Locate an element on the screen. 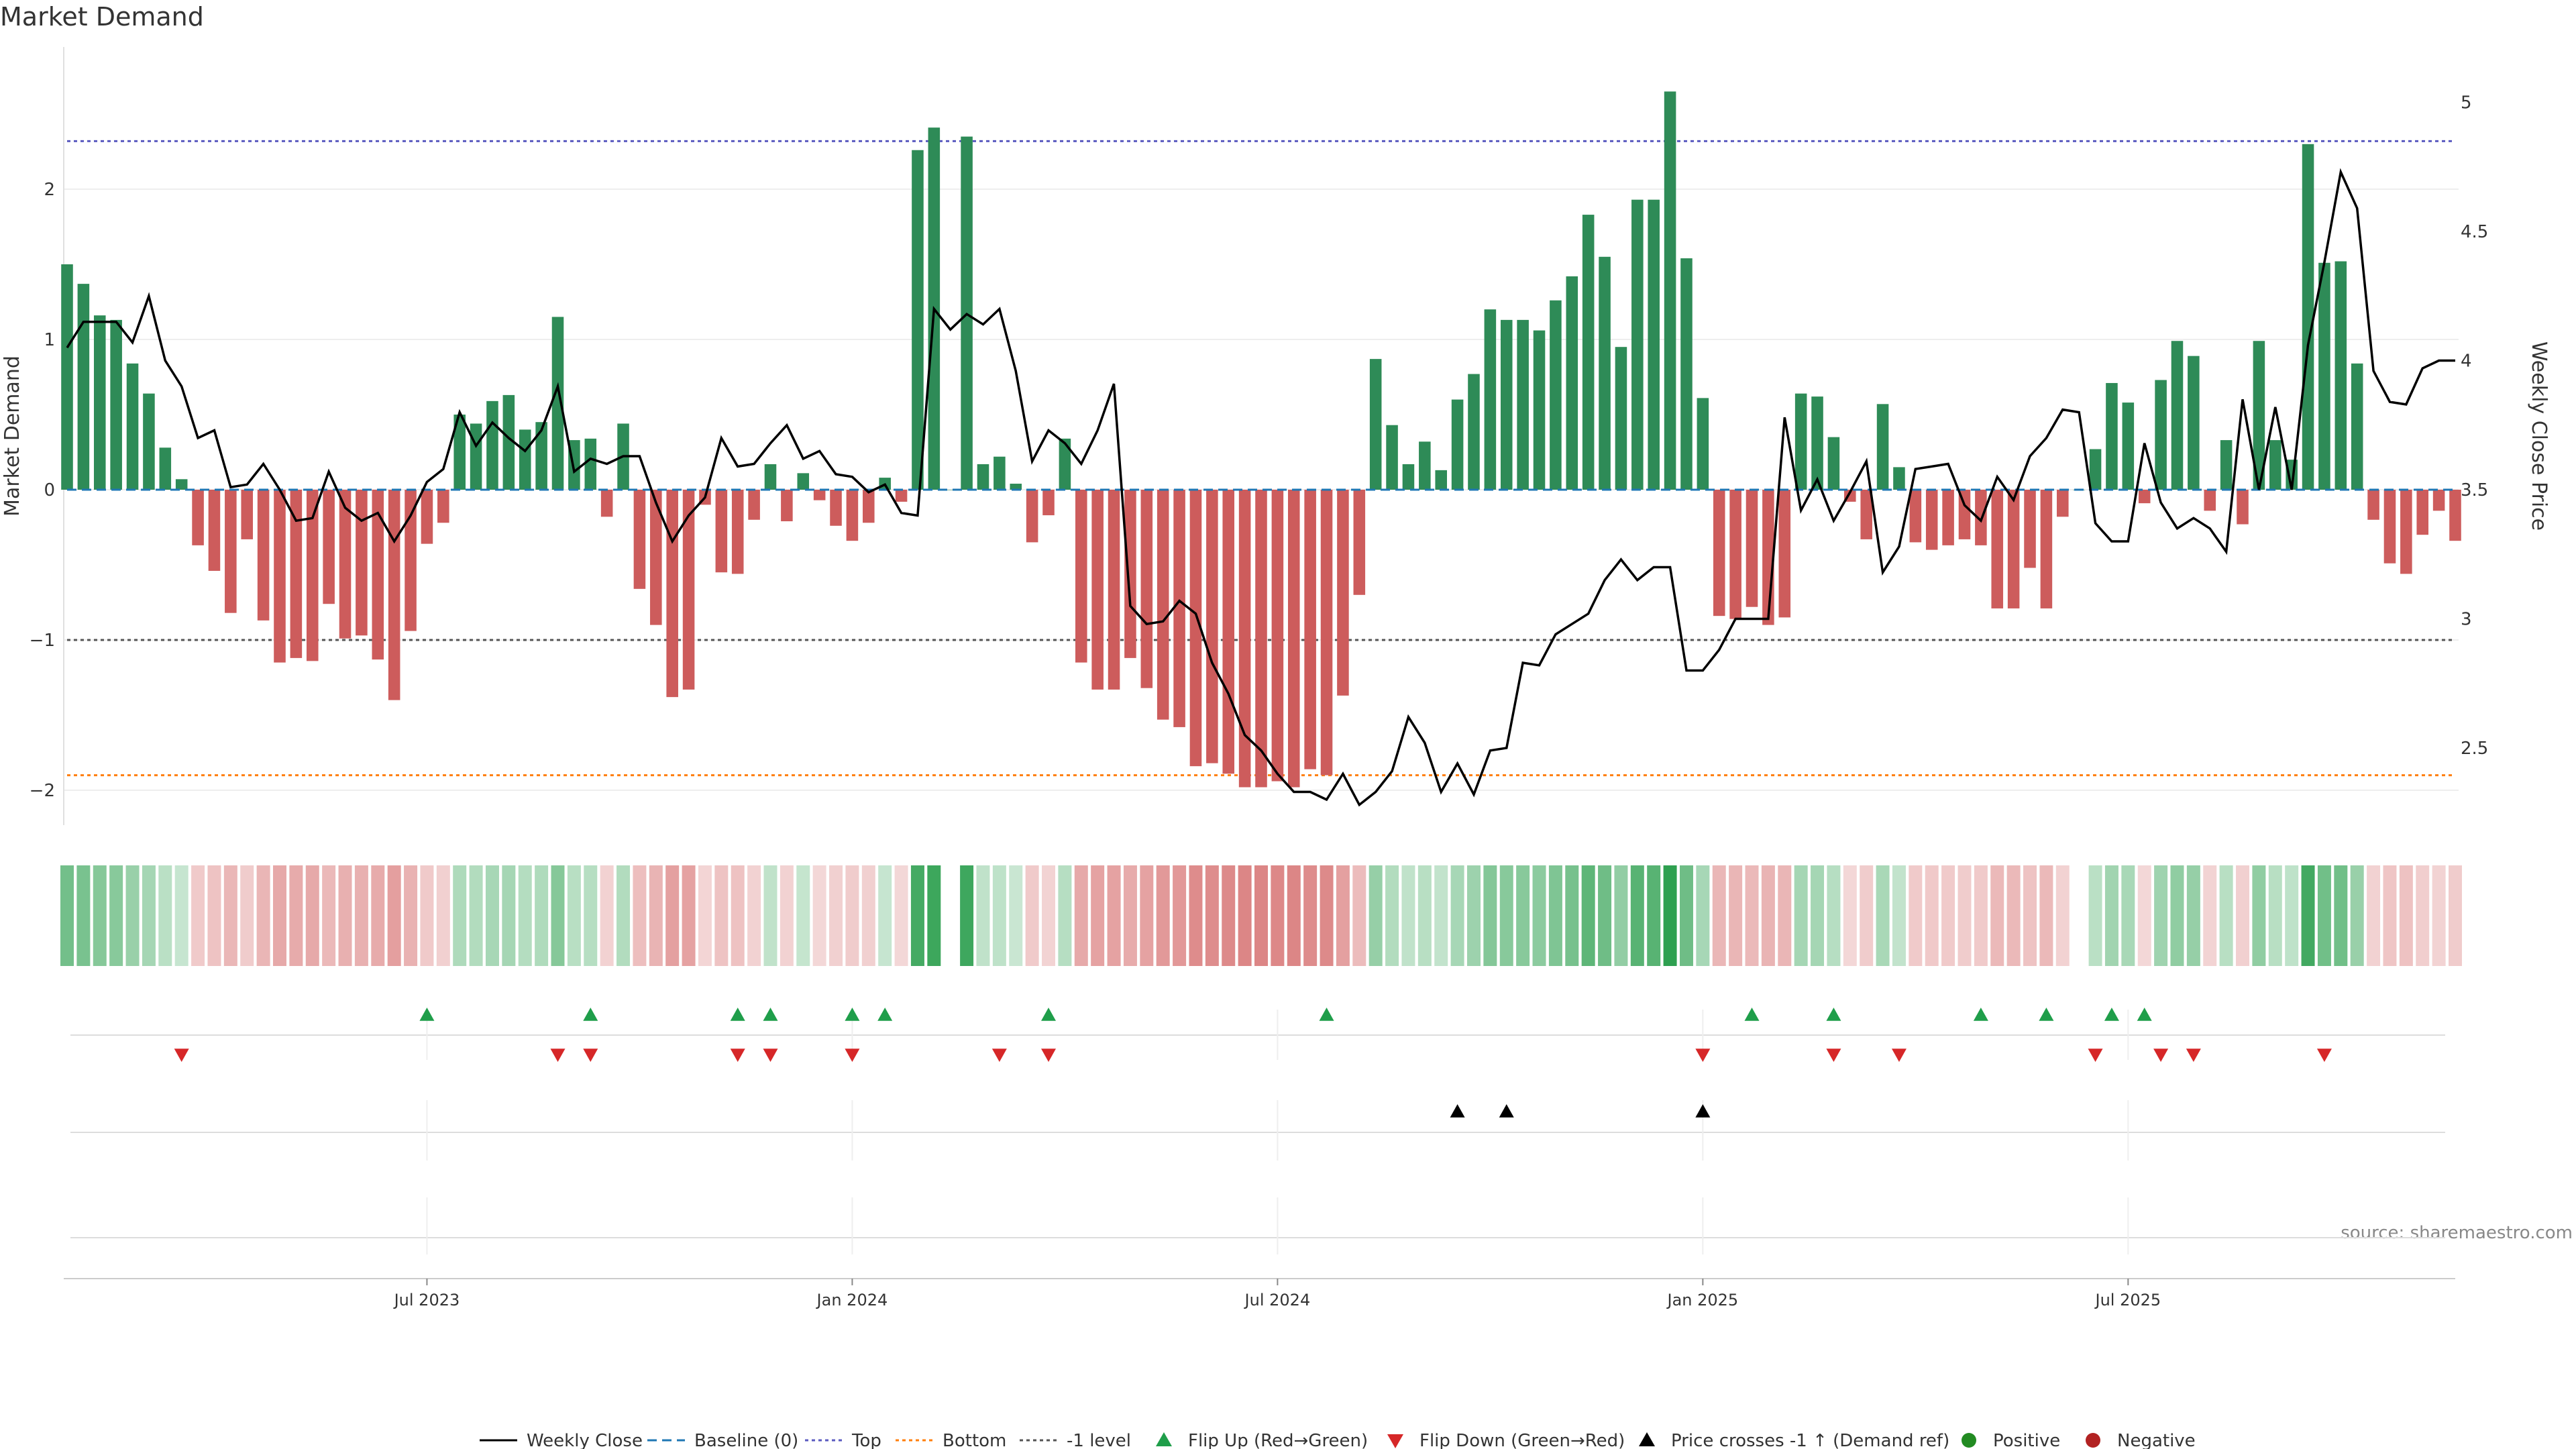 The image size is (2576, 1449). y2-tick-label: 5 is located at coordinates (2466, 103).